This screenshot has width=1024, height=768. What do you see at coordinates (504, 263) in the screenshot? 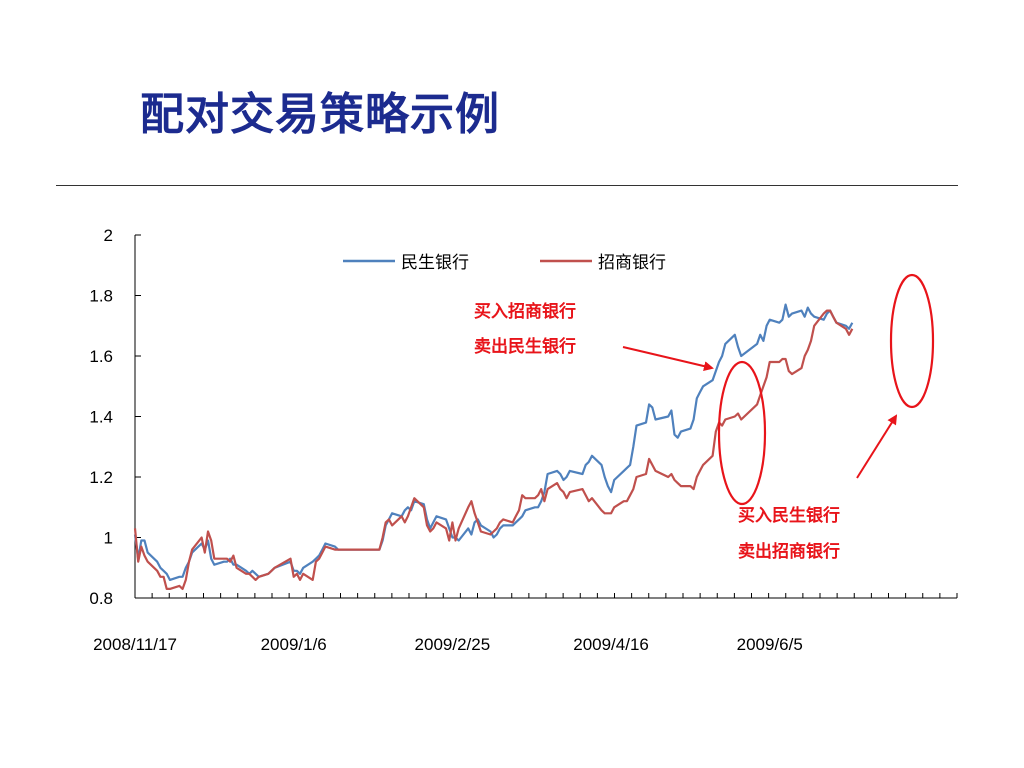
I see `chart-legend: 民生银行 招商银行` at bounding box center [504, 263].